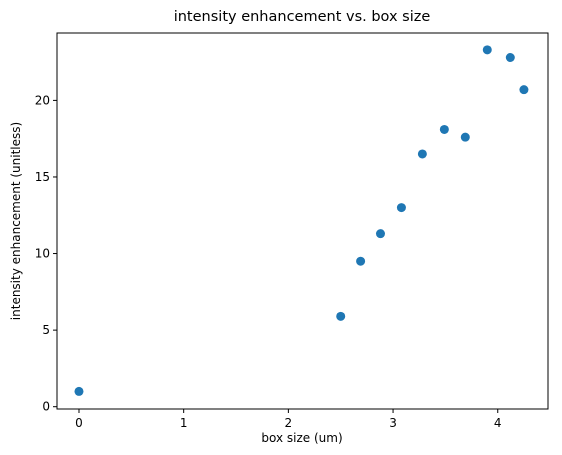 This screenshot has width=562, height=455. Describe the element at coordinates (46, 330) in the screenshot. I see `y-tick-label: 5` at that location.